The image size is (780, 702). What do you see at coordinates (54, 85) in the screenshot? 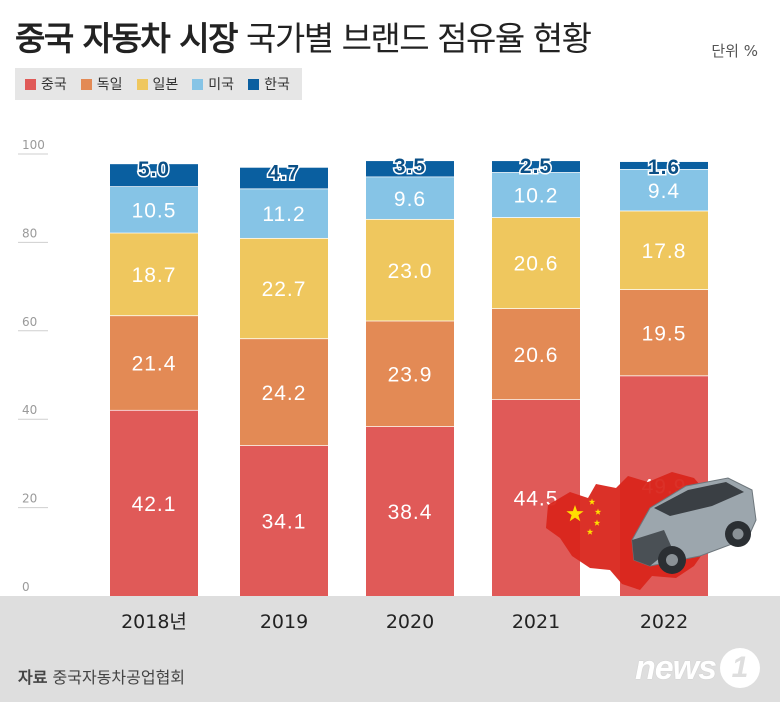
I see `legend-label-china: 중국` at bounding box center [54, 85].